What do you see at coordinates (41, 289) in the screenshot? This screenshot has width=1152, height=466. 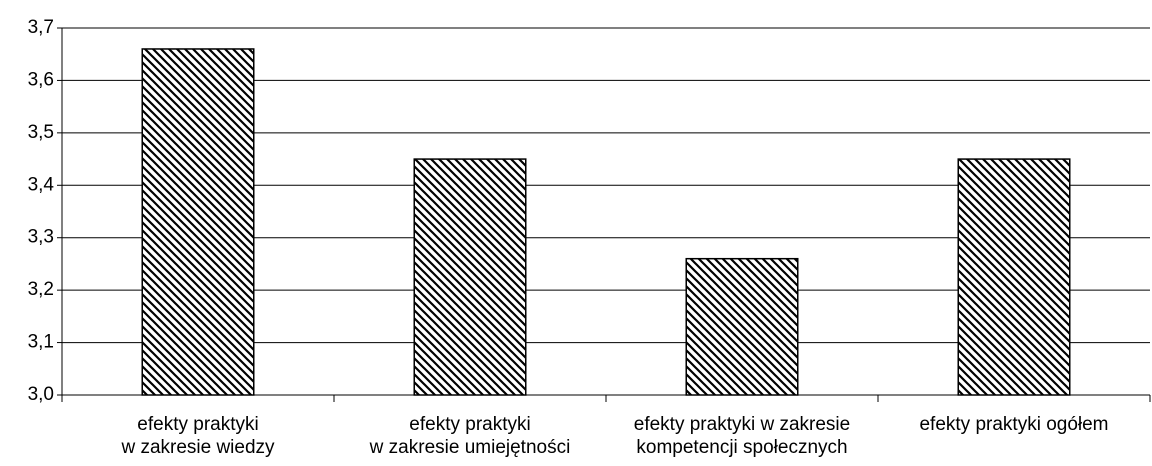 I see `y-tick-label: 3,2` at bounding box center [41, 289].